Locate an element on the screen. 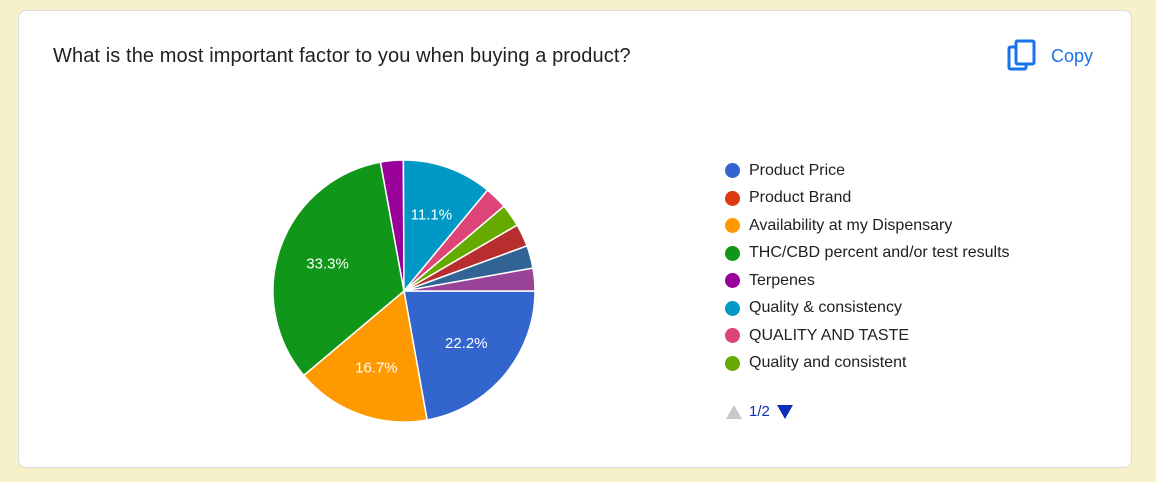  legend-label: Product Price is located at coordinates (797, 170).